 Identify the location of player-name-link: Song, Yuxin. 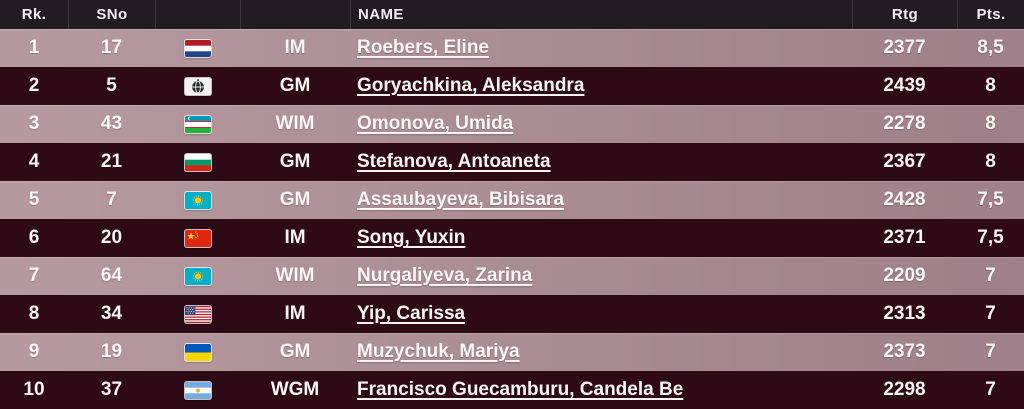
(411, 237).